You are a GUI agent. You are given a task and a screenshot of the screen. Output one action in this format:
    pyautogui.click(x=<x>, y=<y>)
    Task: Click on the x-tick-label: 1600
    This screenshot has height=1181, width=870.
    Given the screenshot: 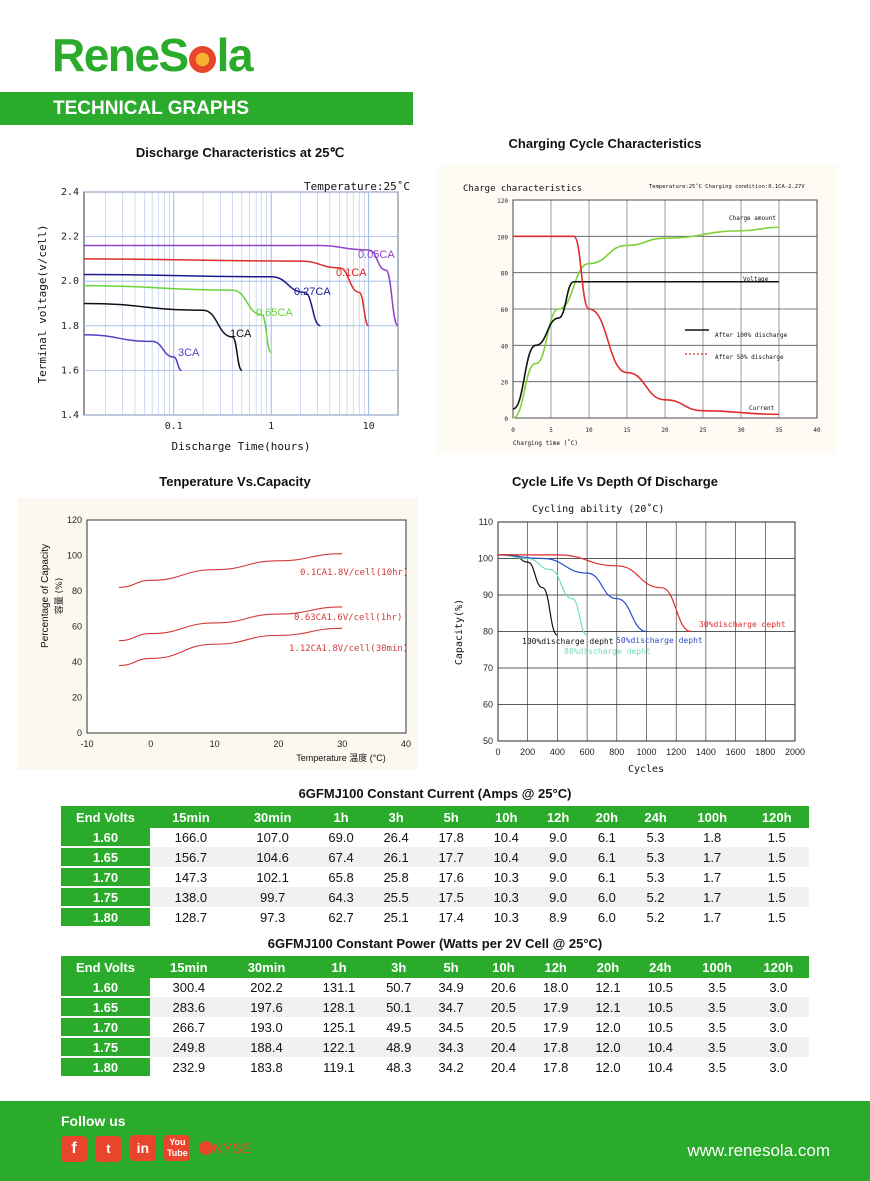 What is the action you would take?
    pyautogui.click(x=736, y=752)
    